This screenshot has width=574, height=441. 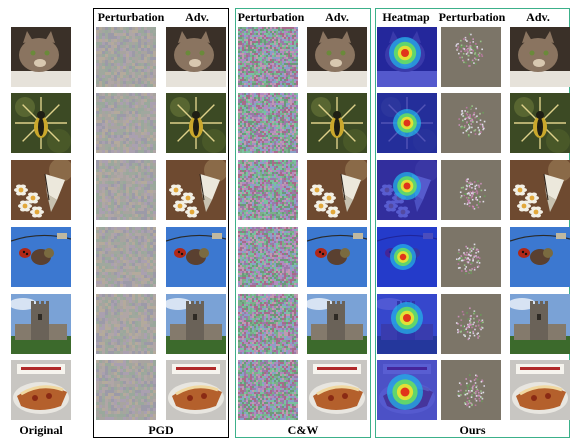 What do you see at coordinates (538, 17) in the screenshot?
I see `ours-adv-header: Adv.` at bounding box center [538, 17].